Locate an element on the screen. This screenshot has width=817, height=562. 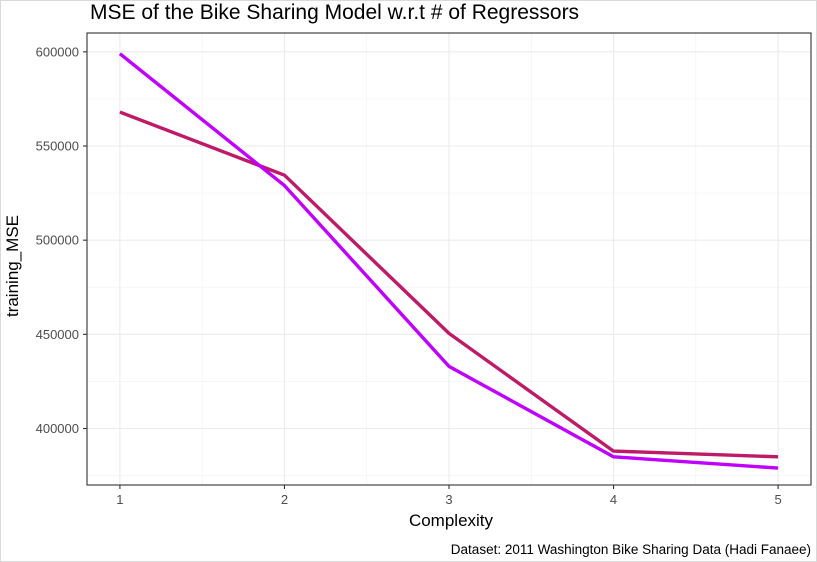
x-axis-ticks: 1 2 3 4 5 is located at coordinates (449, 496).